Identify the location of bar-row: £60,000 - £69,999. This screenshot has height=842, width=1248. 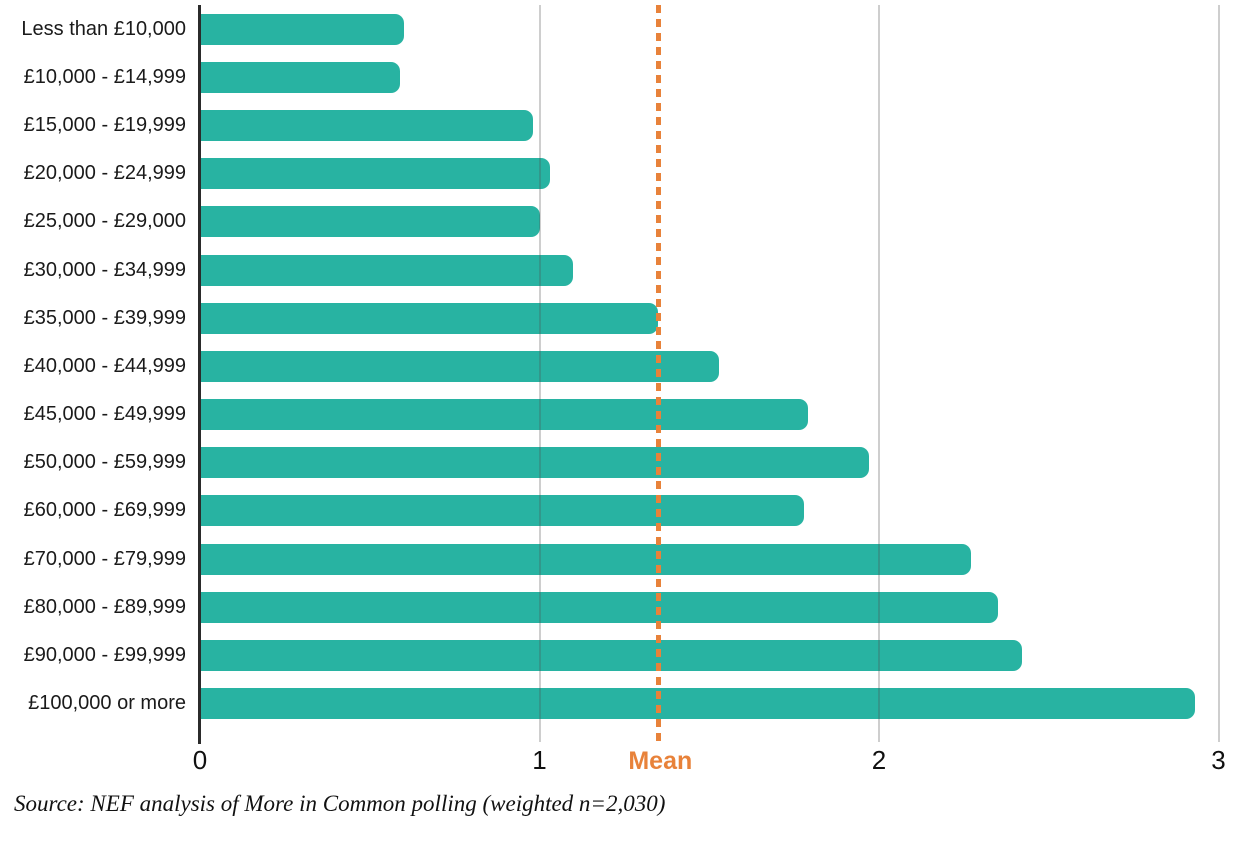
(624, 511).